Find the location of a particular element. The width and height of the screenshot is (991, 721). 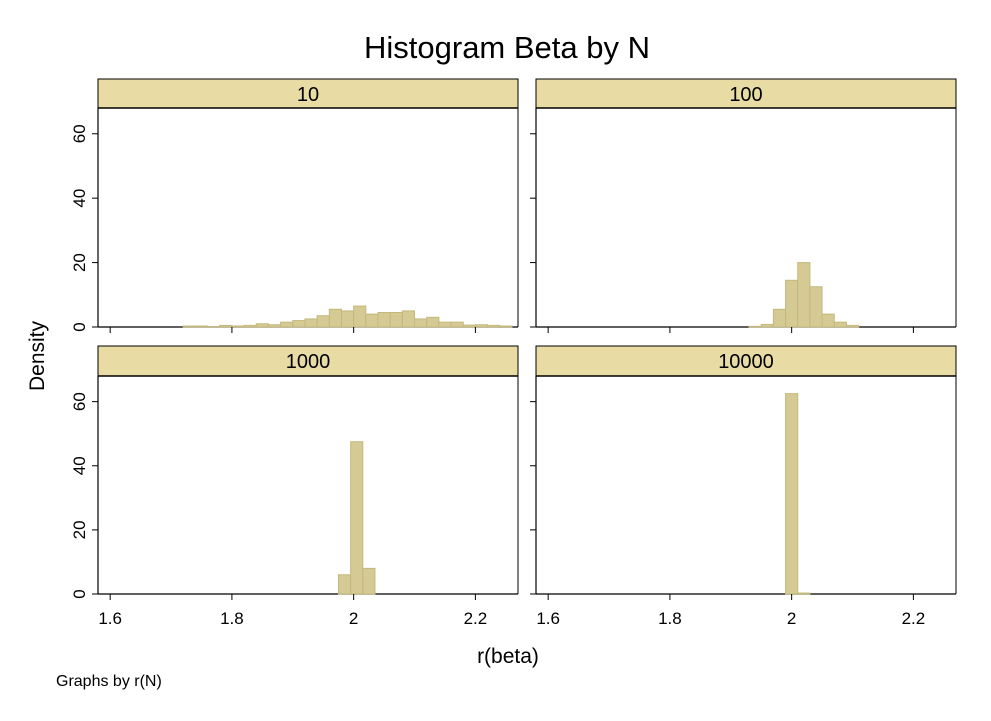

panel-strip-label: 100 is located at coordinates (745, 95).